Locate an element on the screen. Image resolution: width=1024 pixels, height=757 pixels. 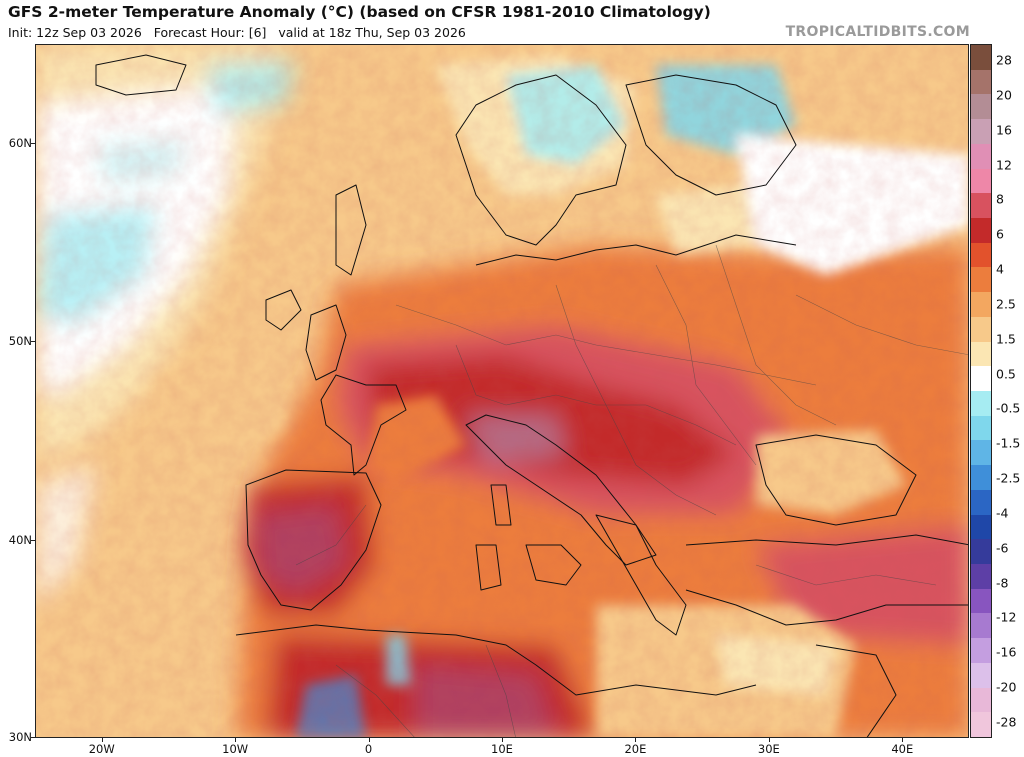
colorbar-label: -1.5 is located at coordinates (1008, 443).